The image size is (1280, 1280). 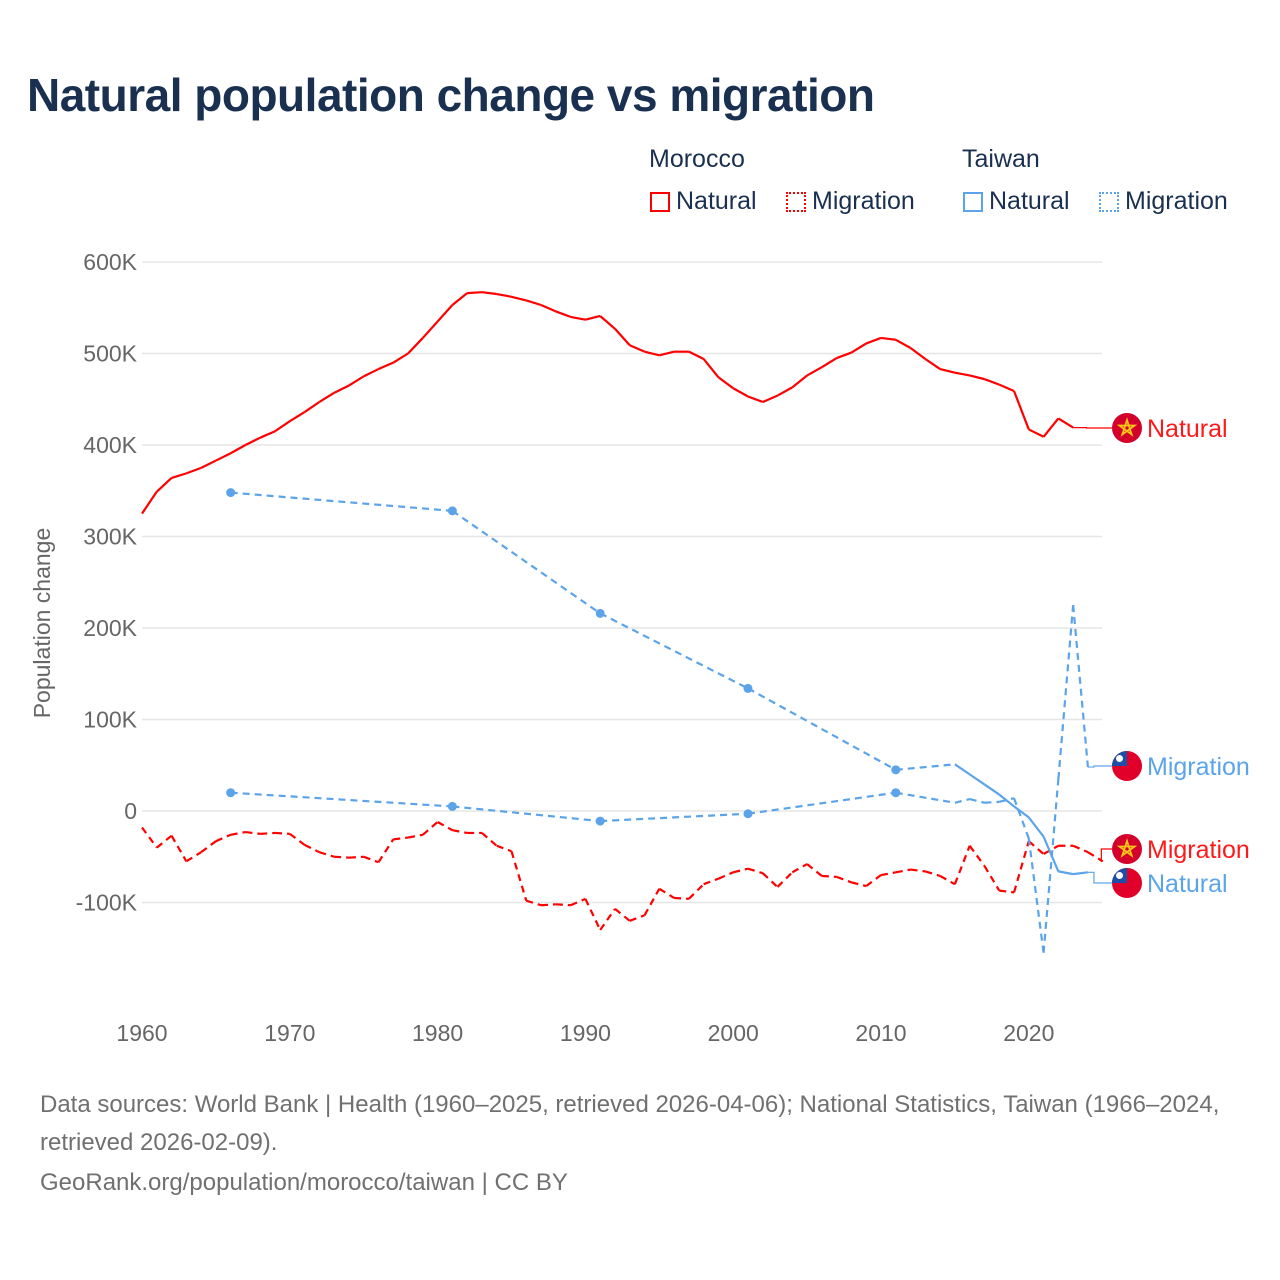 What do you see at coordinates (880, 1033) in the screenshot?
I see `x-tick-label: 2010` at bounding box center [880, 1033].